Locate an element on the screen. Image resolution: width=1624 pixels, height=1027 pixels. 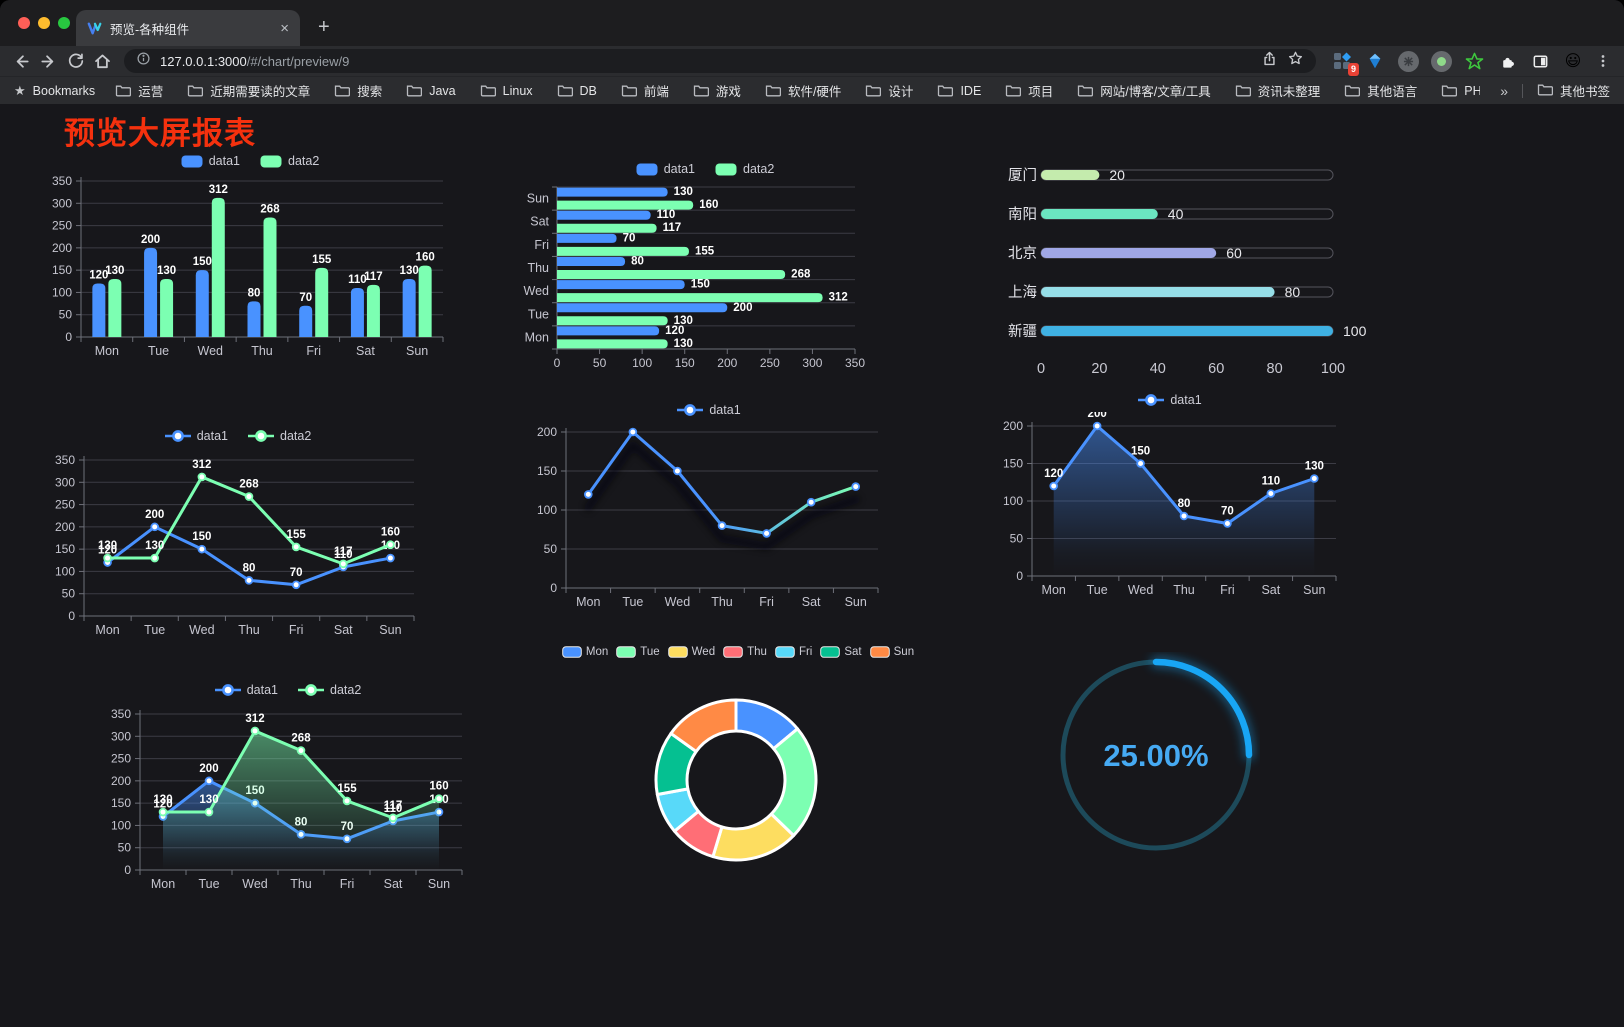
svg-text: 155 is located at coordinates (347, 789).